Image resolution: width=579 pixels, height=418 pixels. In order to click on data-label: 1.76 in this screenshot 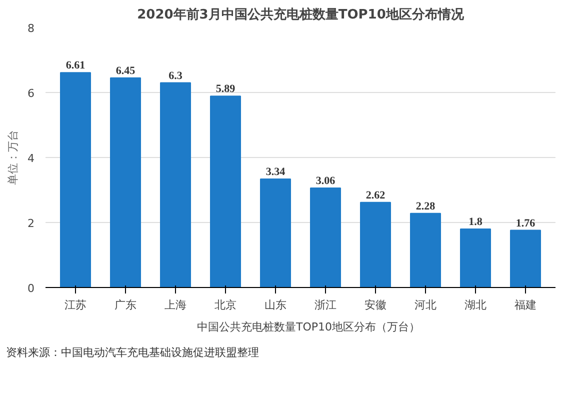, I will do `click(526, 223)`.